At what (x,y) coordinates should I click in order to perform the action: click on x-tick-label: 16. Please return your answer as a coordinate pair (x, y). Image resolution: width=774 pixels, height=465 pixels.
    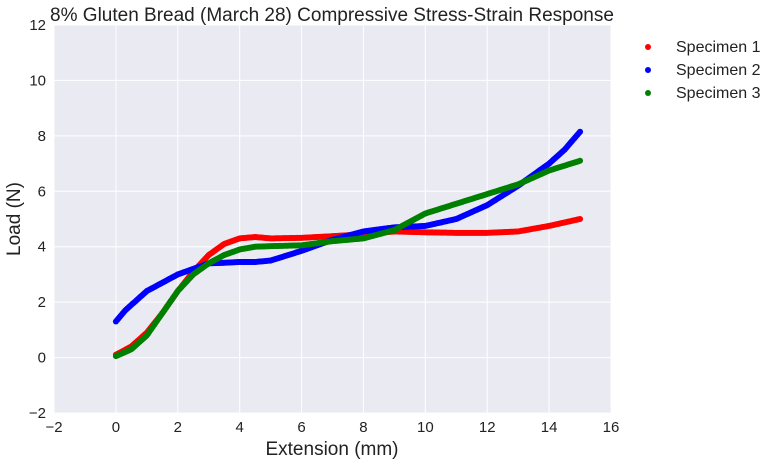
    Looking at the image, I should click on (611, 427).